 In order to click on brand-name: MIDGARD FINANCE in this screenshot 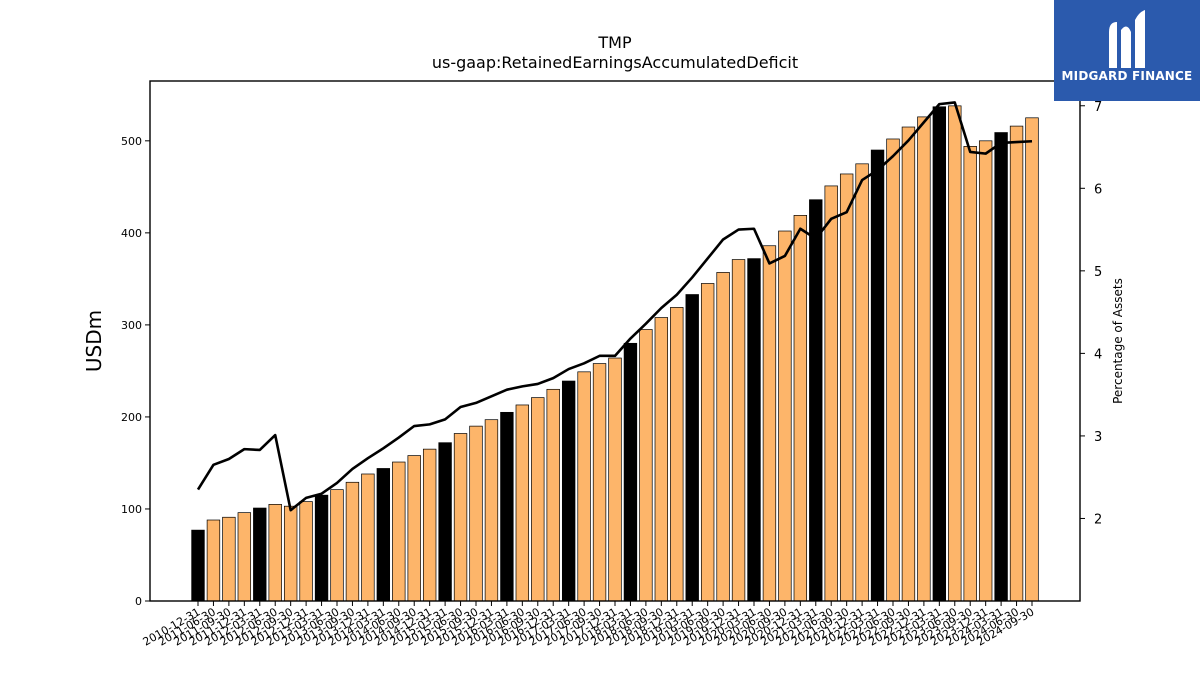, I will do `click(1127, 76)`.